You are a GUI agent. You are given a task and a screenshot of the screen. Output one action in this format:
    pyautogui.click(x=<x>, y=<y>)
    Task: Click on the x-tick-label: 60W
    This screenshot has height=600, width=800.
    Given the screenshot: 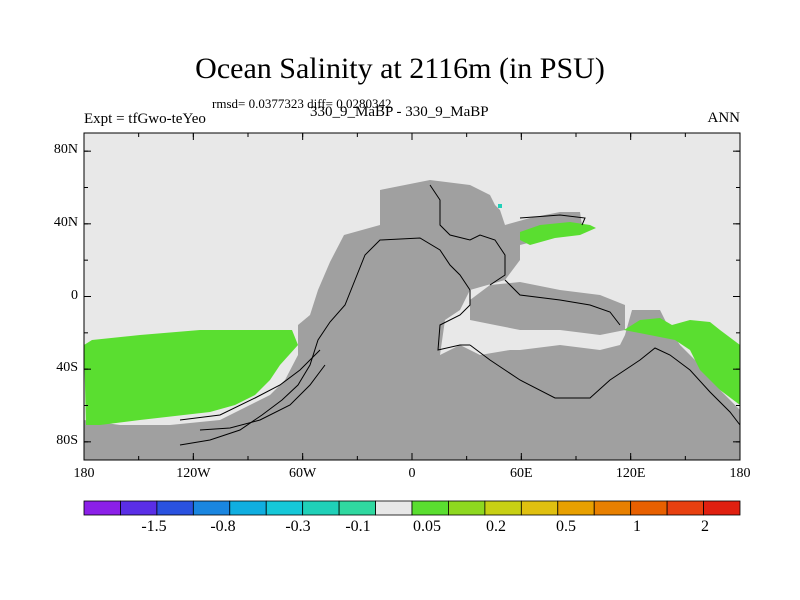 What is the action you would take?
    pyautogui.click(x=303, y=473)
    